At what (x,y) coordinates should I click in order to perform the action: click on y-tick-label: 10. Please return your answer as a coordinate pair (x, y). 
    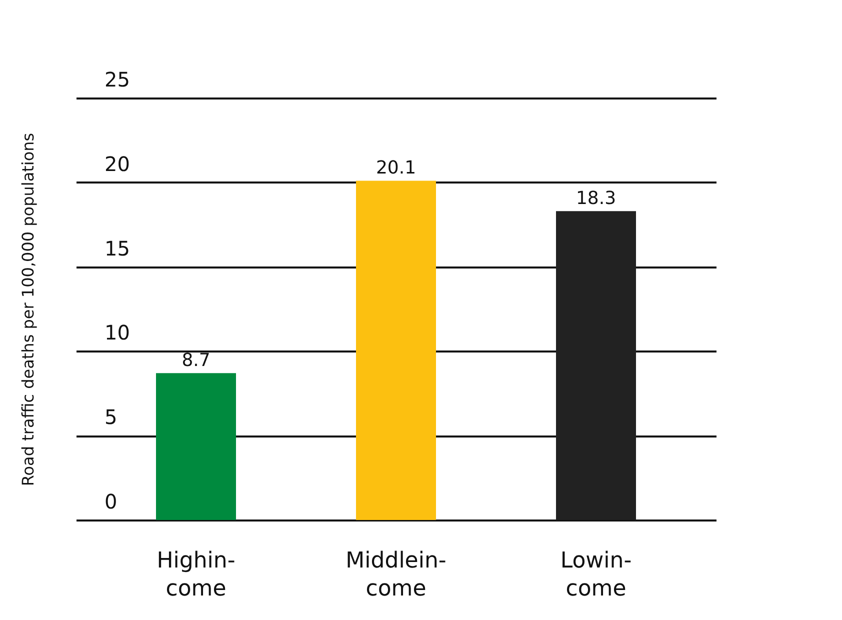
    Looking at the image, I should click on (117, 332).